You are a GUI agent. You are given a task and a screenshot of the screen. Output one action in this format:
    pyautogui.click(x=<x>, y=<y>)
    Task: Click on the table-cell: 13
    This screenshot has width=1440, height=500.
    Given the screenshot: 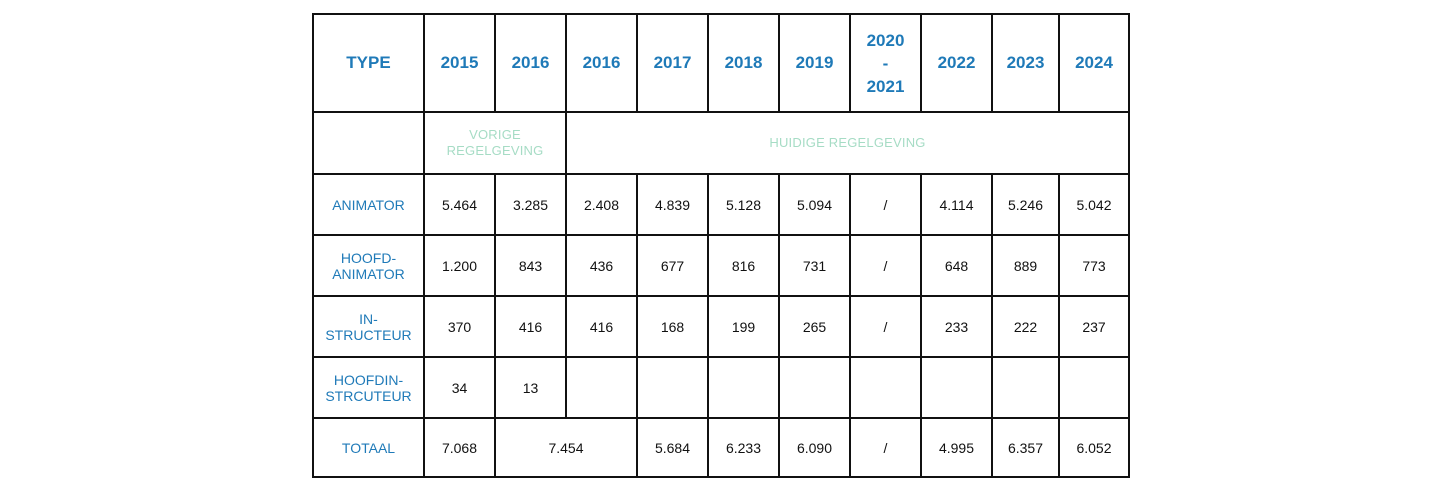 What is the action you would take?
    pyautogui.click(x=530, y=387)
    